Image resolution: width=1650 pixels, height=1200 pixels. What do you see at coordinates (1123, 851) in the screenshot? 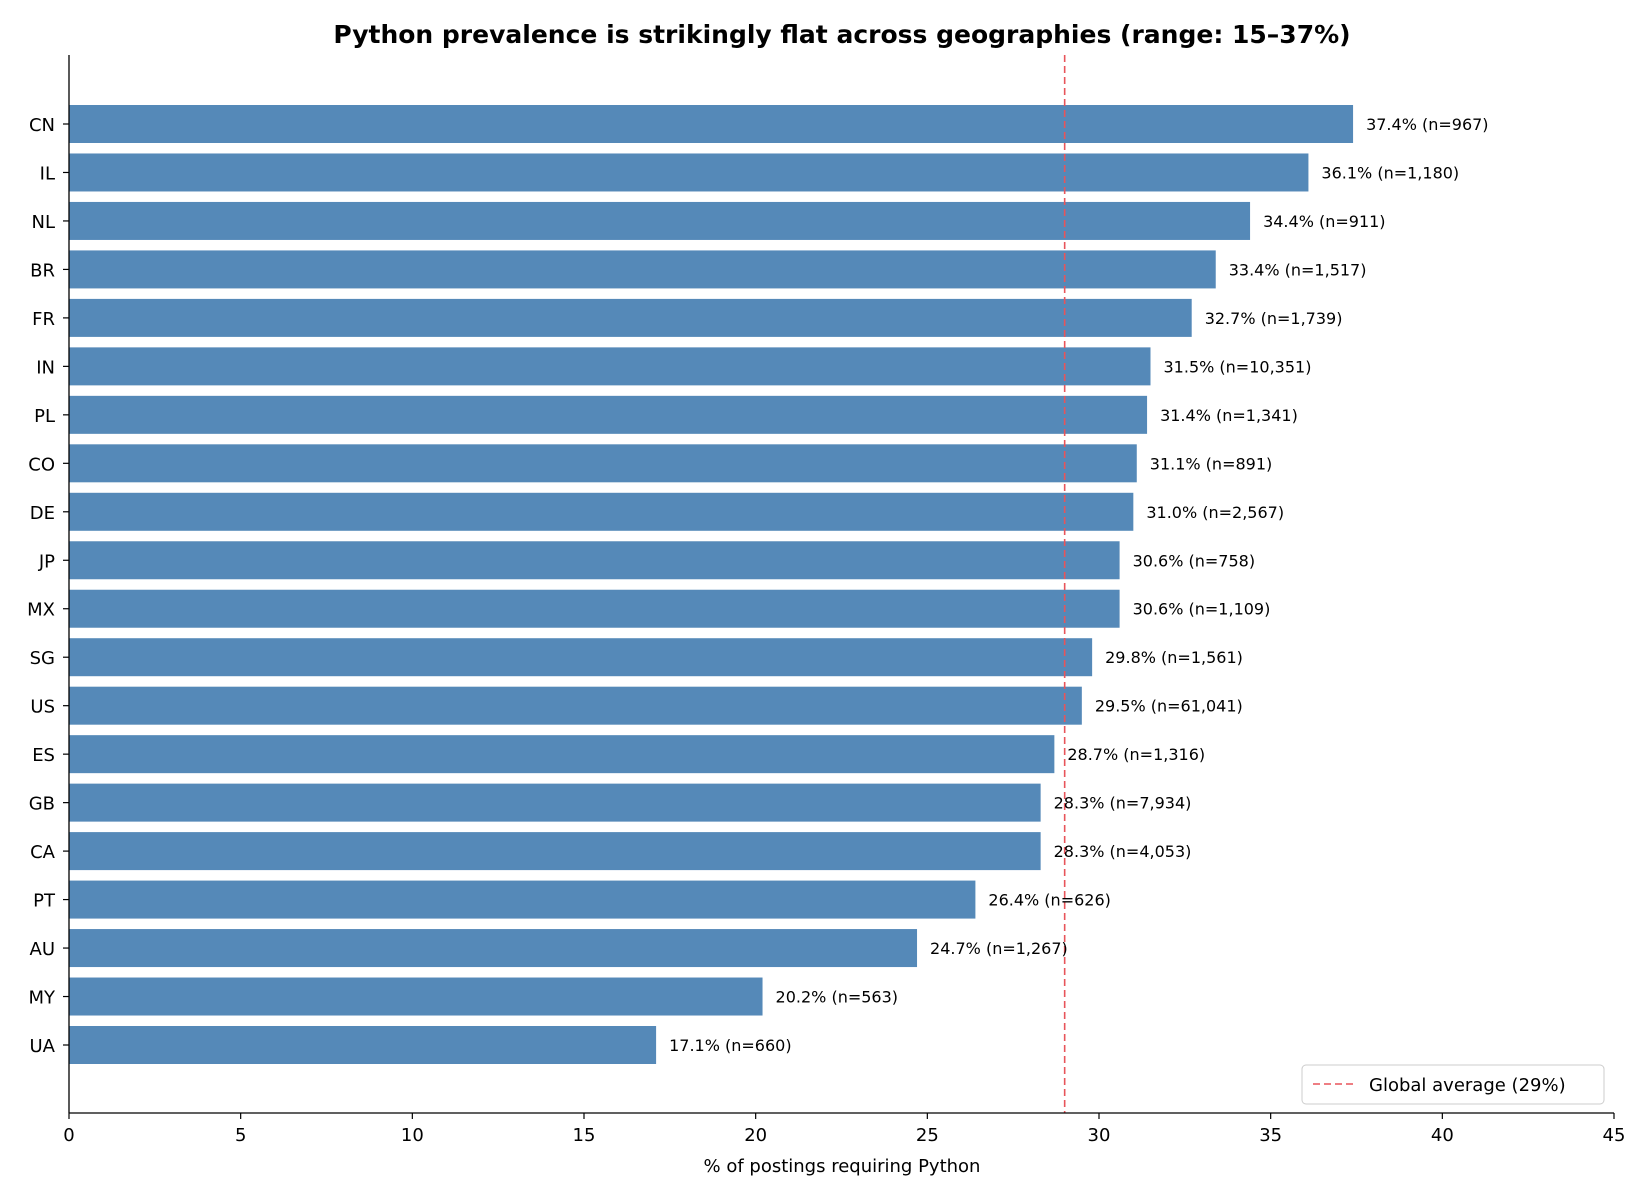
I see `data-label-ca: 28.3% (n=4,053)` at bounding box center [1123, 851].